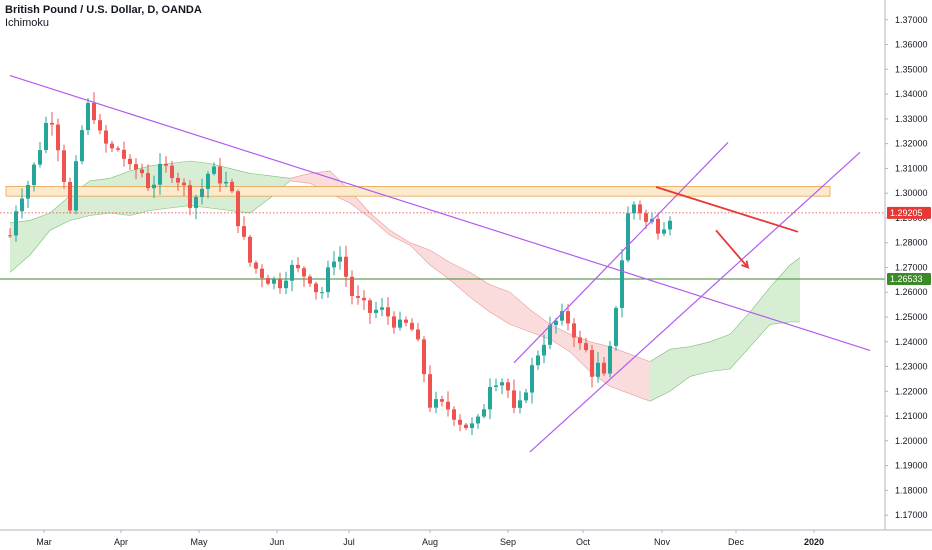 The width and height of the screenshot is (932, 550). I want to click on projection-arrow-shaft, so click(732, 249).